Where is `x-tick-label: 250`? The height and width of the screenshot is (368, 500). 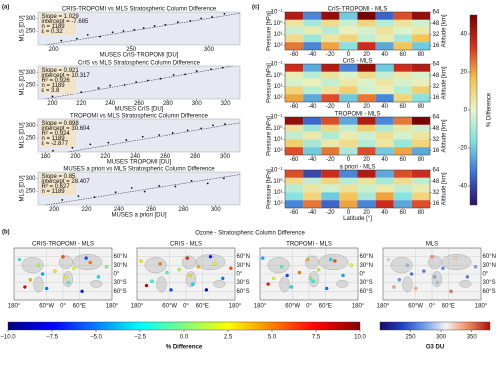
x-tick-label: 250 is located at coordinates (131, 50).